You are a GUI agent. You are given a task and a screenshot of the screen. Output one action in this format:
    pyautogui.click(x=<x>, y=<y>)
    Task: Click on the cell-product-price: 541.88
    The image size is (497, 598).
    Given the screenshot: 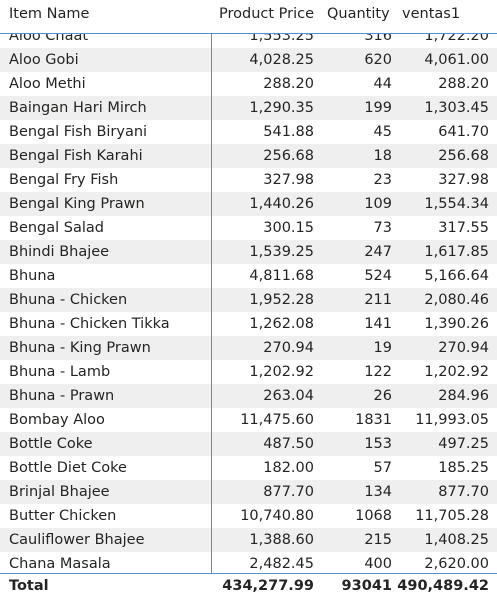 What is the action you would take?
    pyautogui.click(x=288, y=132)
    